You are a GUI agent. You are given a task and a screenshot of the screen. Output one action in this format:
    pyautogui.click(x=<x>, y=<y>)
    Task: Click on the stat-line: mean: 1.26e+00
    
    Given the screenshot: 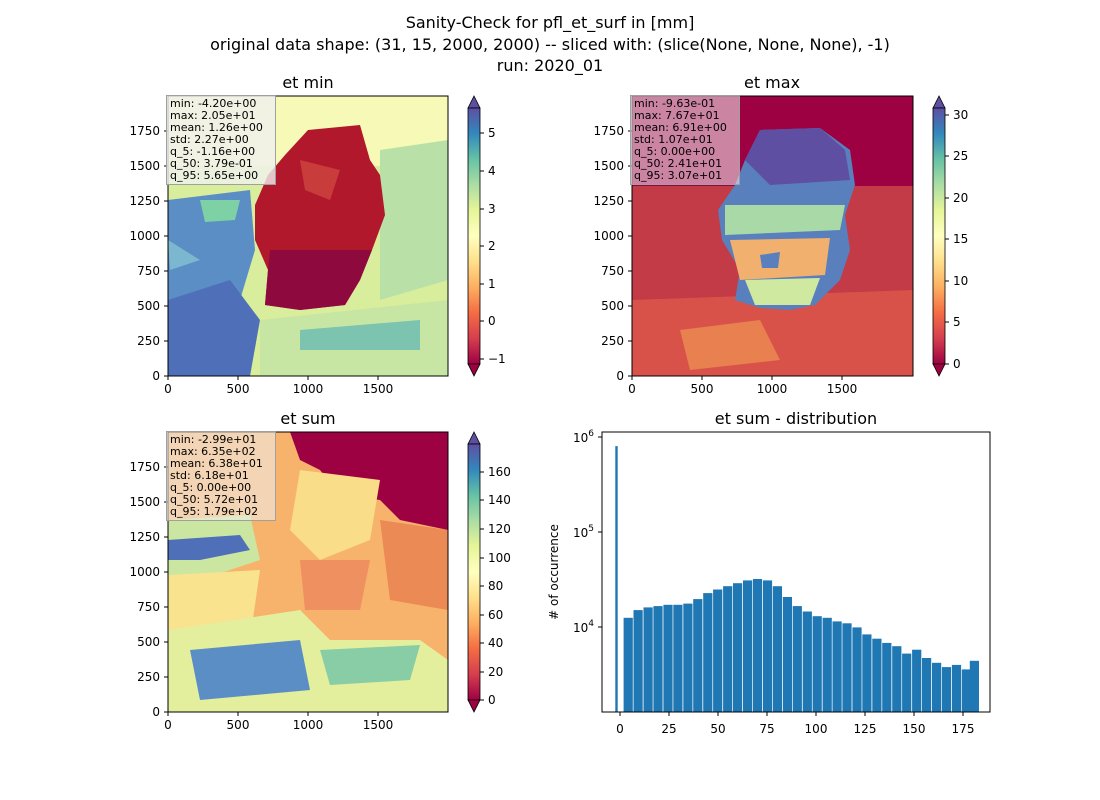 What is the action you would take?
    pyautogui.click(x=216, y=127)
    